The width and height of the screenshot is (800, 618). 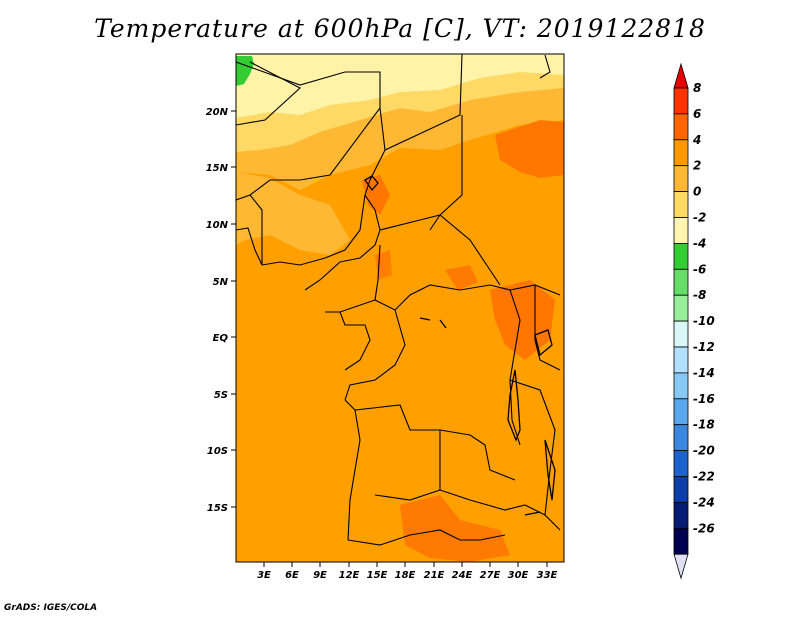 What do you see at coordinates (547, 575) in the screenshot?
I see `lon-label: 33E` at bounding box center [547, 575].